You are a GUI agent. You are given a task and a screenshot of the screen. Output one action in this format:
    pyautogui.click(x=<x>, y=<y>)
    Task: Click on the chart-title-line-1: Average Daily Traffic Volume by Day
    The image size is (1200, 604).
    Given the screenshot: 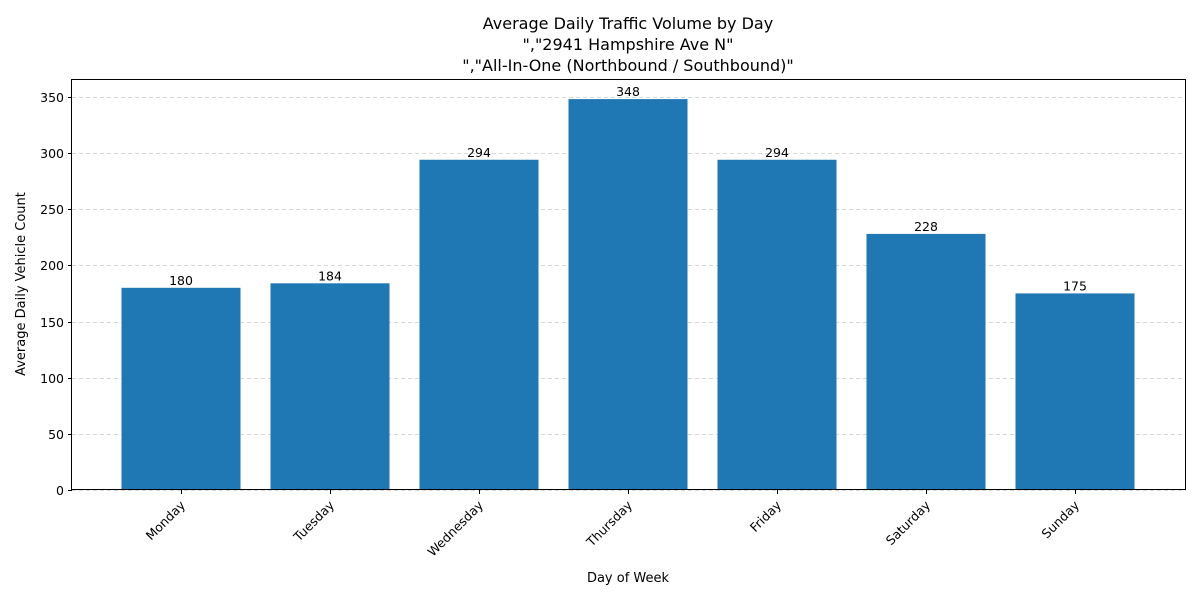 What is the action you would take?
    pyautogui.click(x=628, y=23)
    